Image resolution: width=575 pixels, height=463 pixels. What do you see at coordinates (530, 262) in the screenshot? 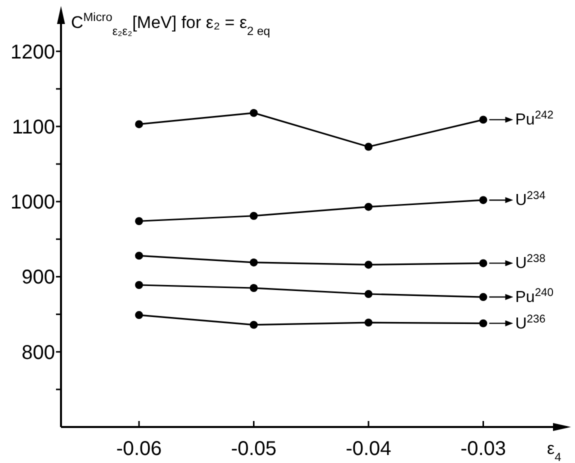
I see `legend-label: U$^{238}$` at bounding box center [530, 262].